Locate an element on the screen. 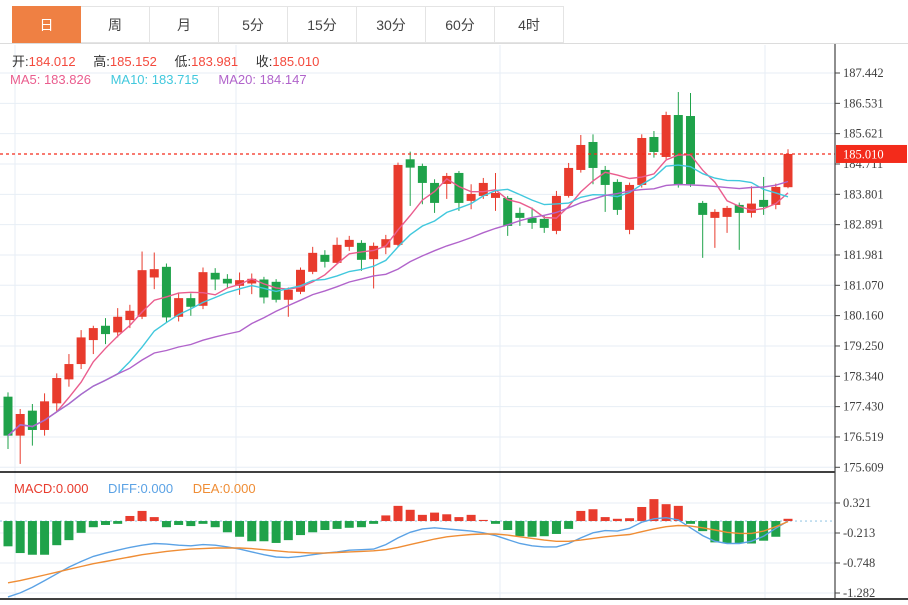 This screenshot has width=908, height=605. tab-60min: 60分 is located at coordinates (460, 24).